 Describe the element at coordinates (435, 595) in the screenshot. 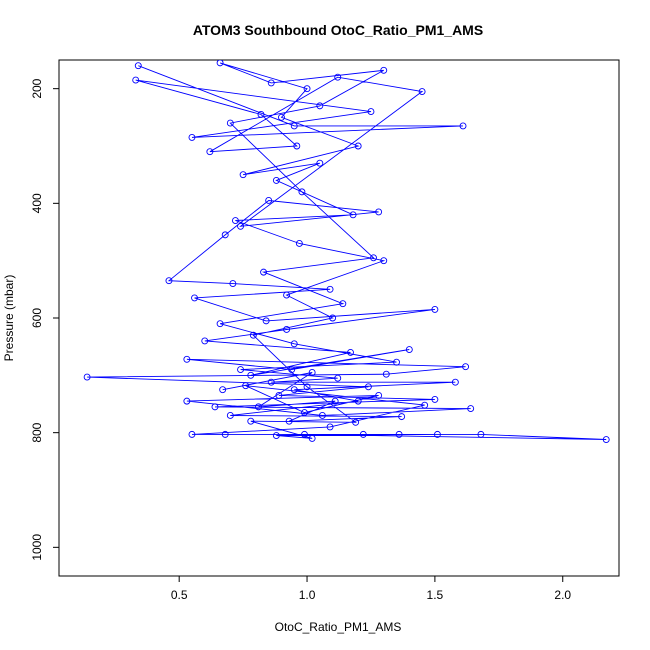

I see `x-tick-label: 1.5` at that location.